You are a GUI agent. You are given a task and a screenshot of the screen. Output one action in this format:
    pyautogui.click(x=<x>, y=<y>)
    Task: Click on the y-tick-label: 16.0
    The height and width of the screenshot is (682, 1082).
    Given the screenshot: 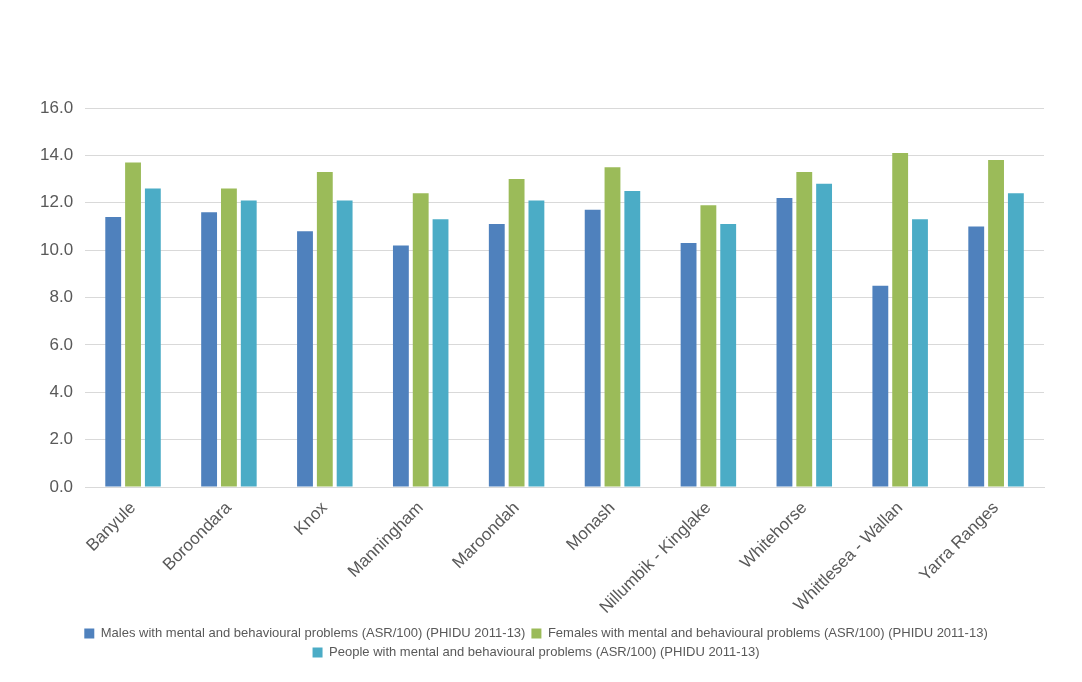 What is the action you would take?
    pyautogui.click(x=56, y=107)
    